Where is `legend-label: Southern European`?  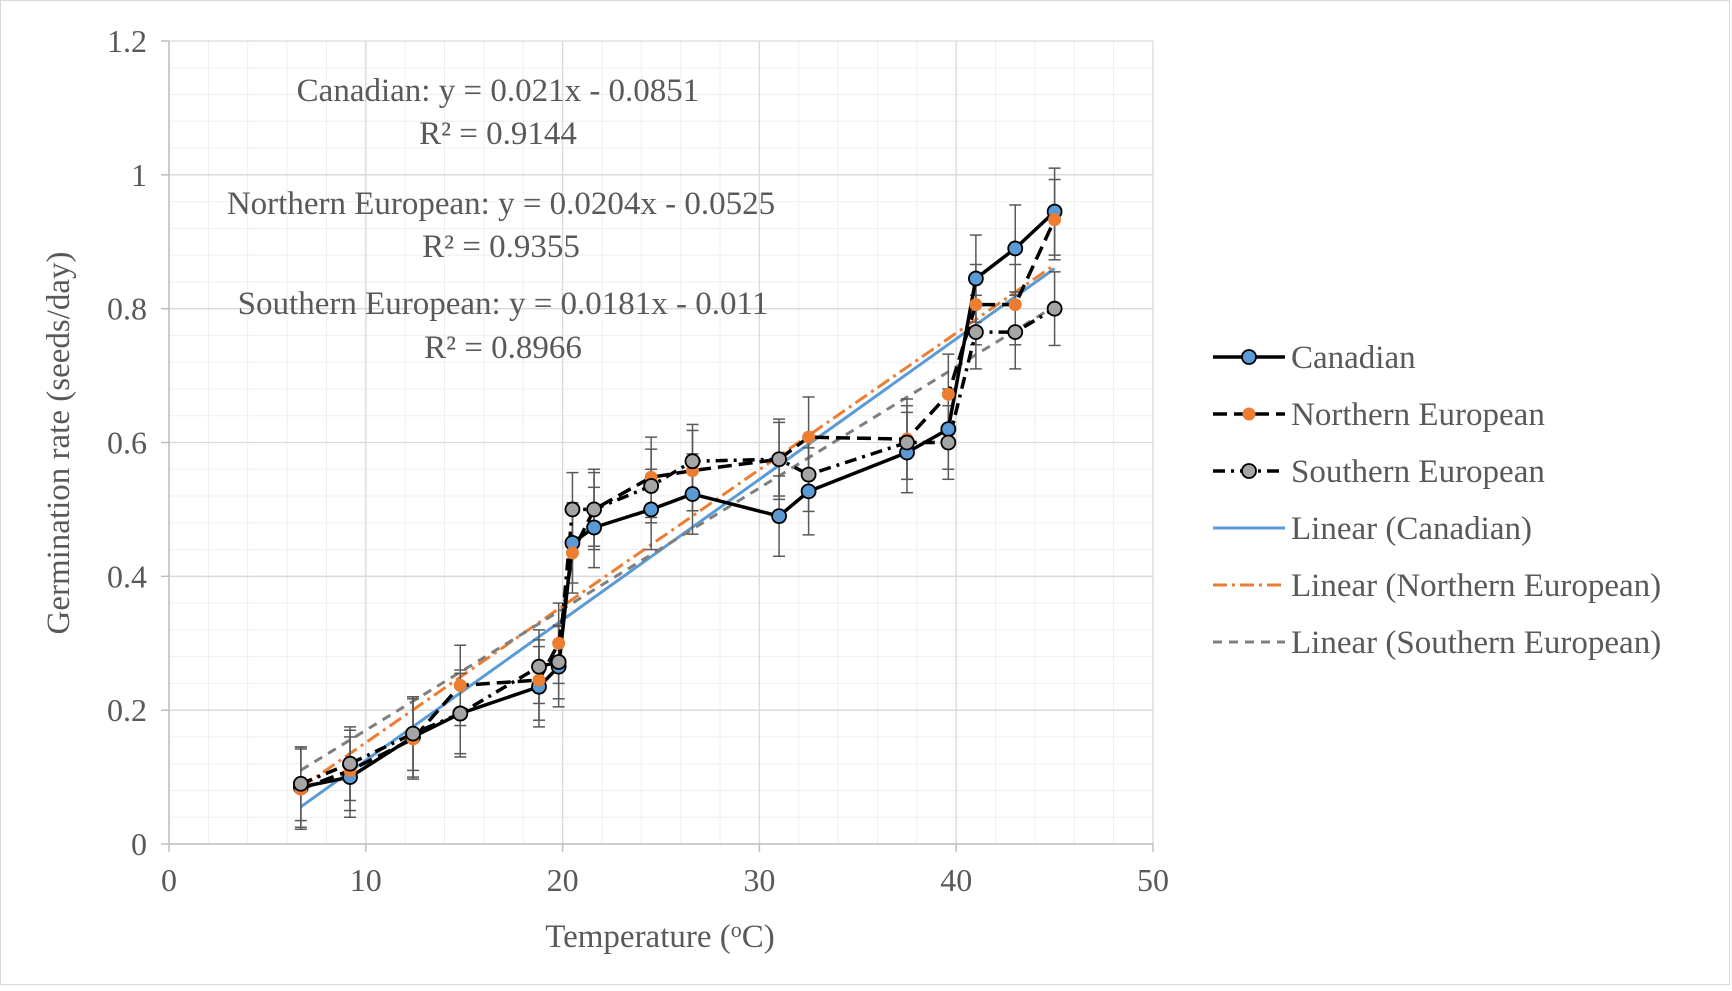
legend-label: Southern European is located at coordinates (1418, 472).